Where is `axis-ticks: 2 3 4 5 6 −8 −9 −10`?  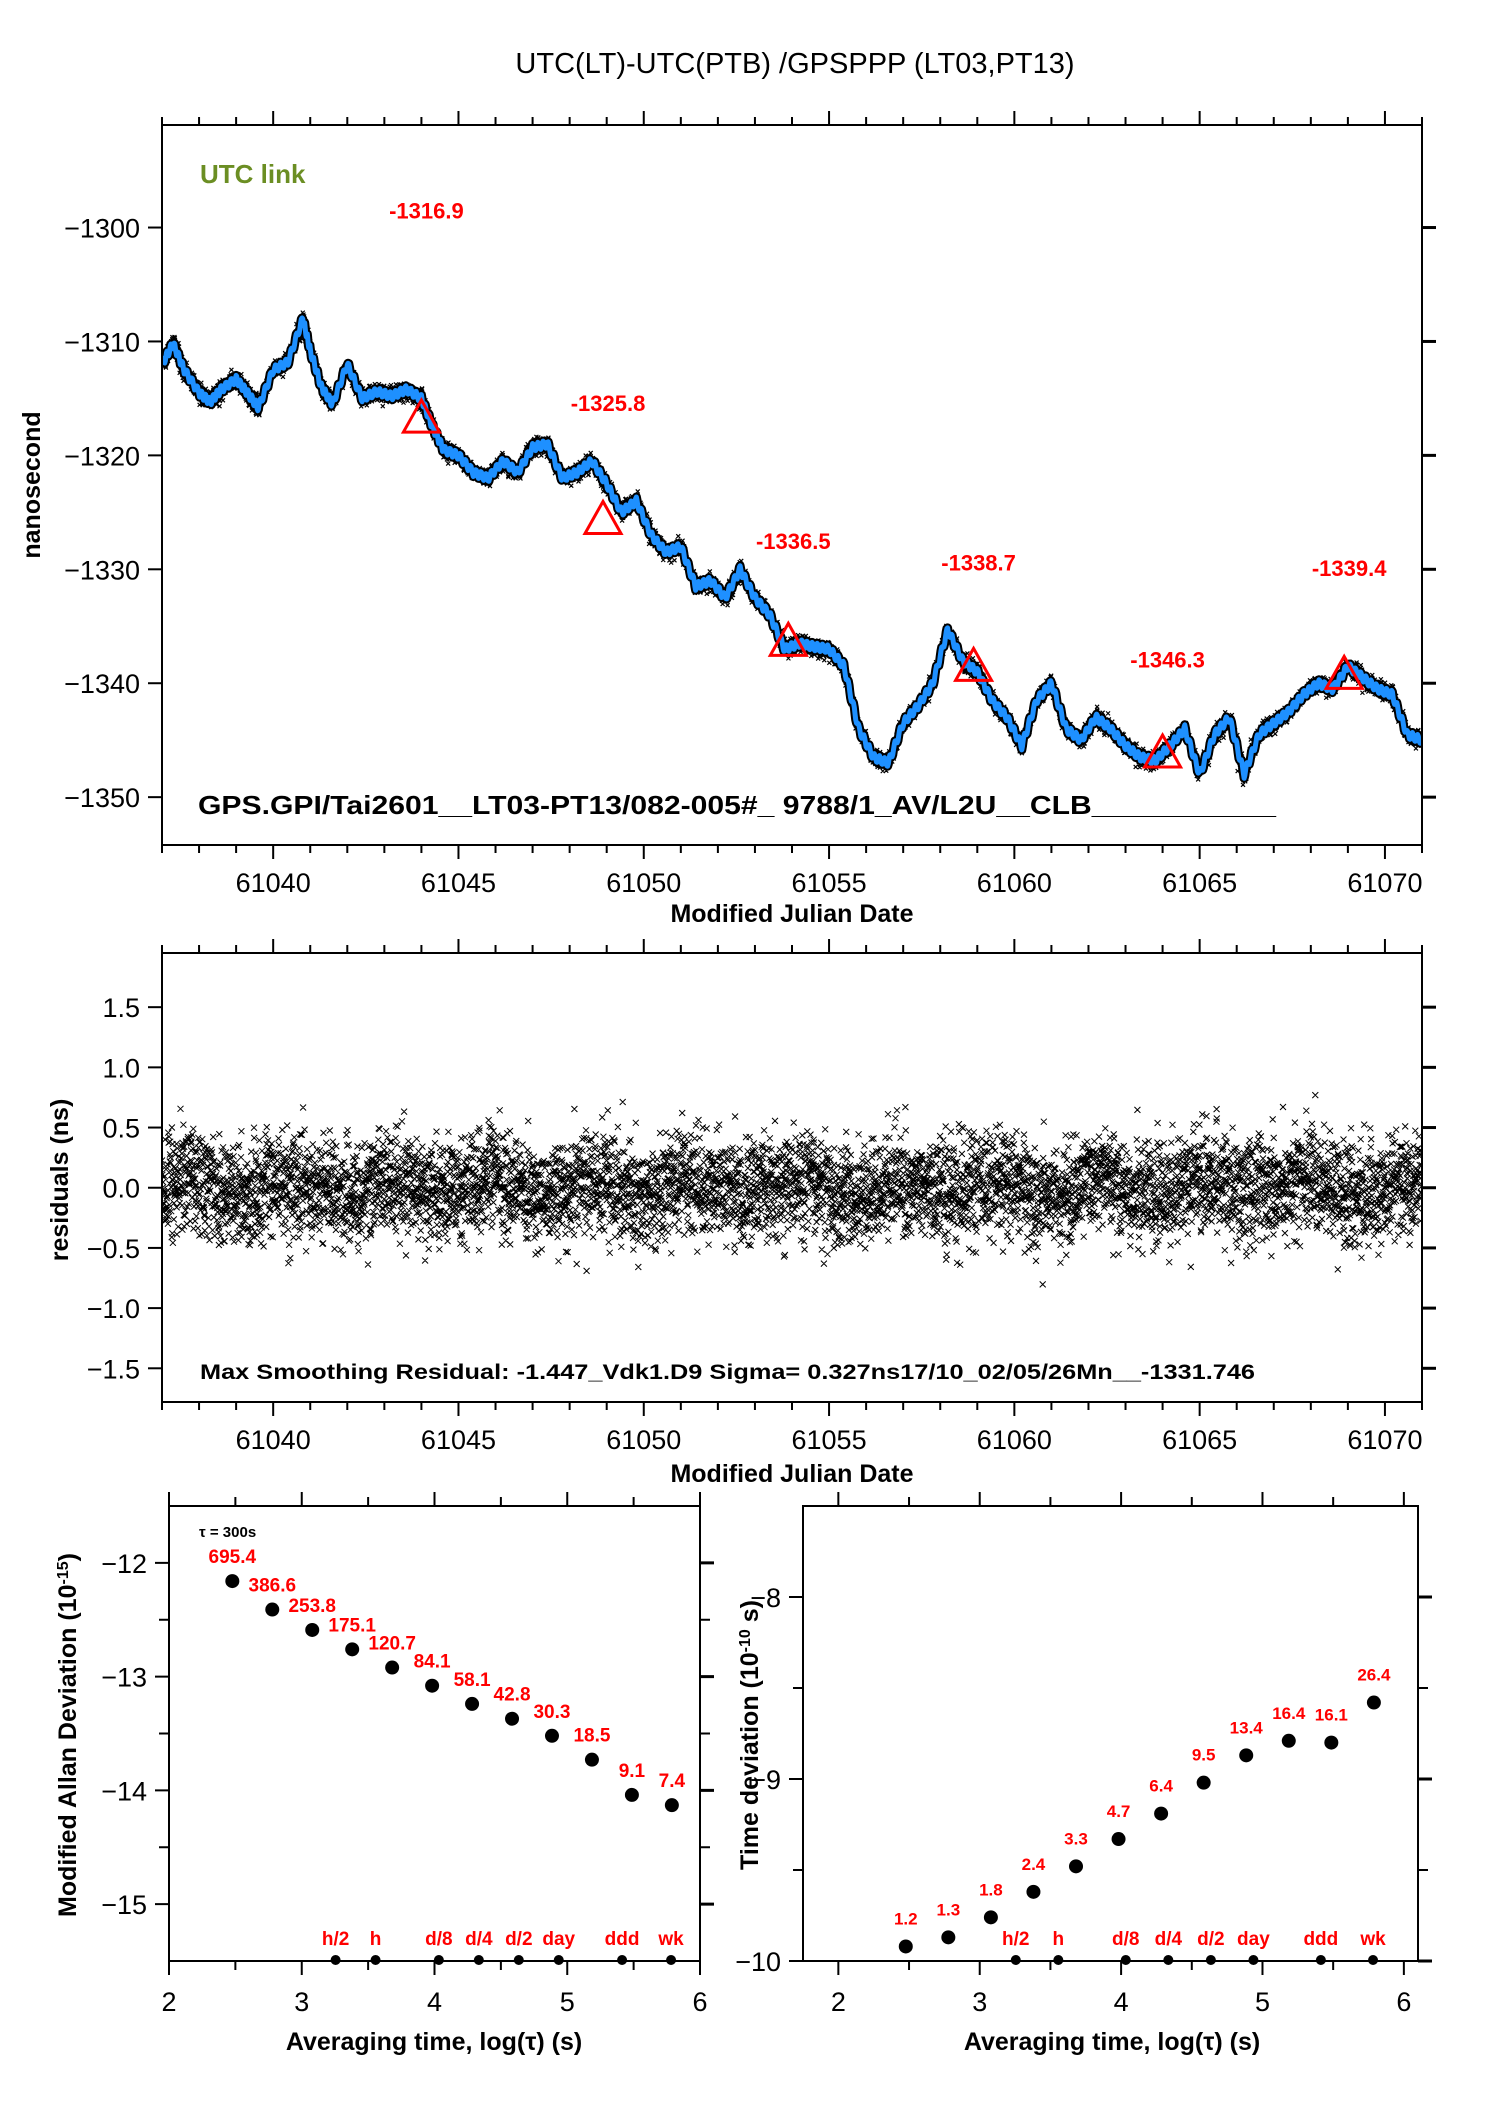
axis-ticks: 2 3 4 5 6 −8 −9 −10 is located at coordinates (1083, 1754).